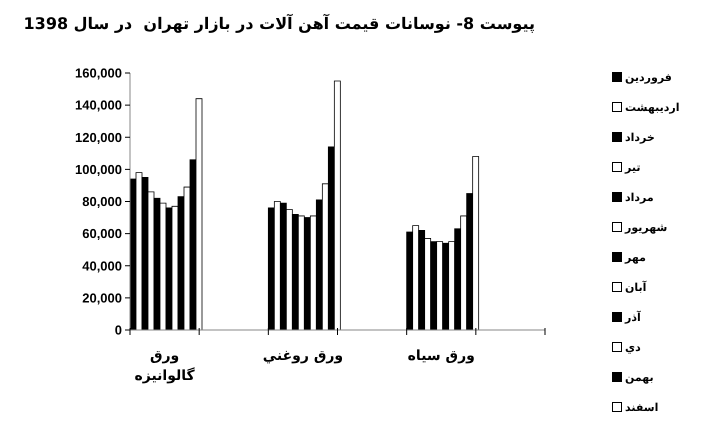 The height and width of the screenshot is (425, 701). I want to click on y-tick-label: 60,000, so click(102, 234).